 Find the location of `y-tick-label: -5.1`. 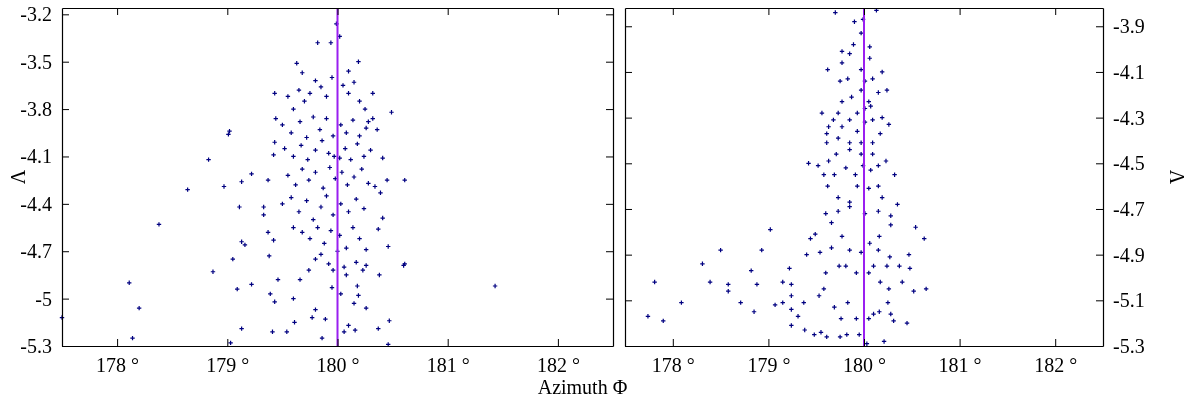

y-tick-label: -5.1 is located at coordinates (1129, 300).